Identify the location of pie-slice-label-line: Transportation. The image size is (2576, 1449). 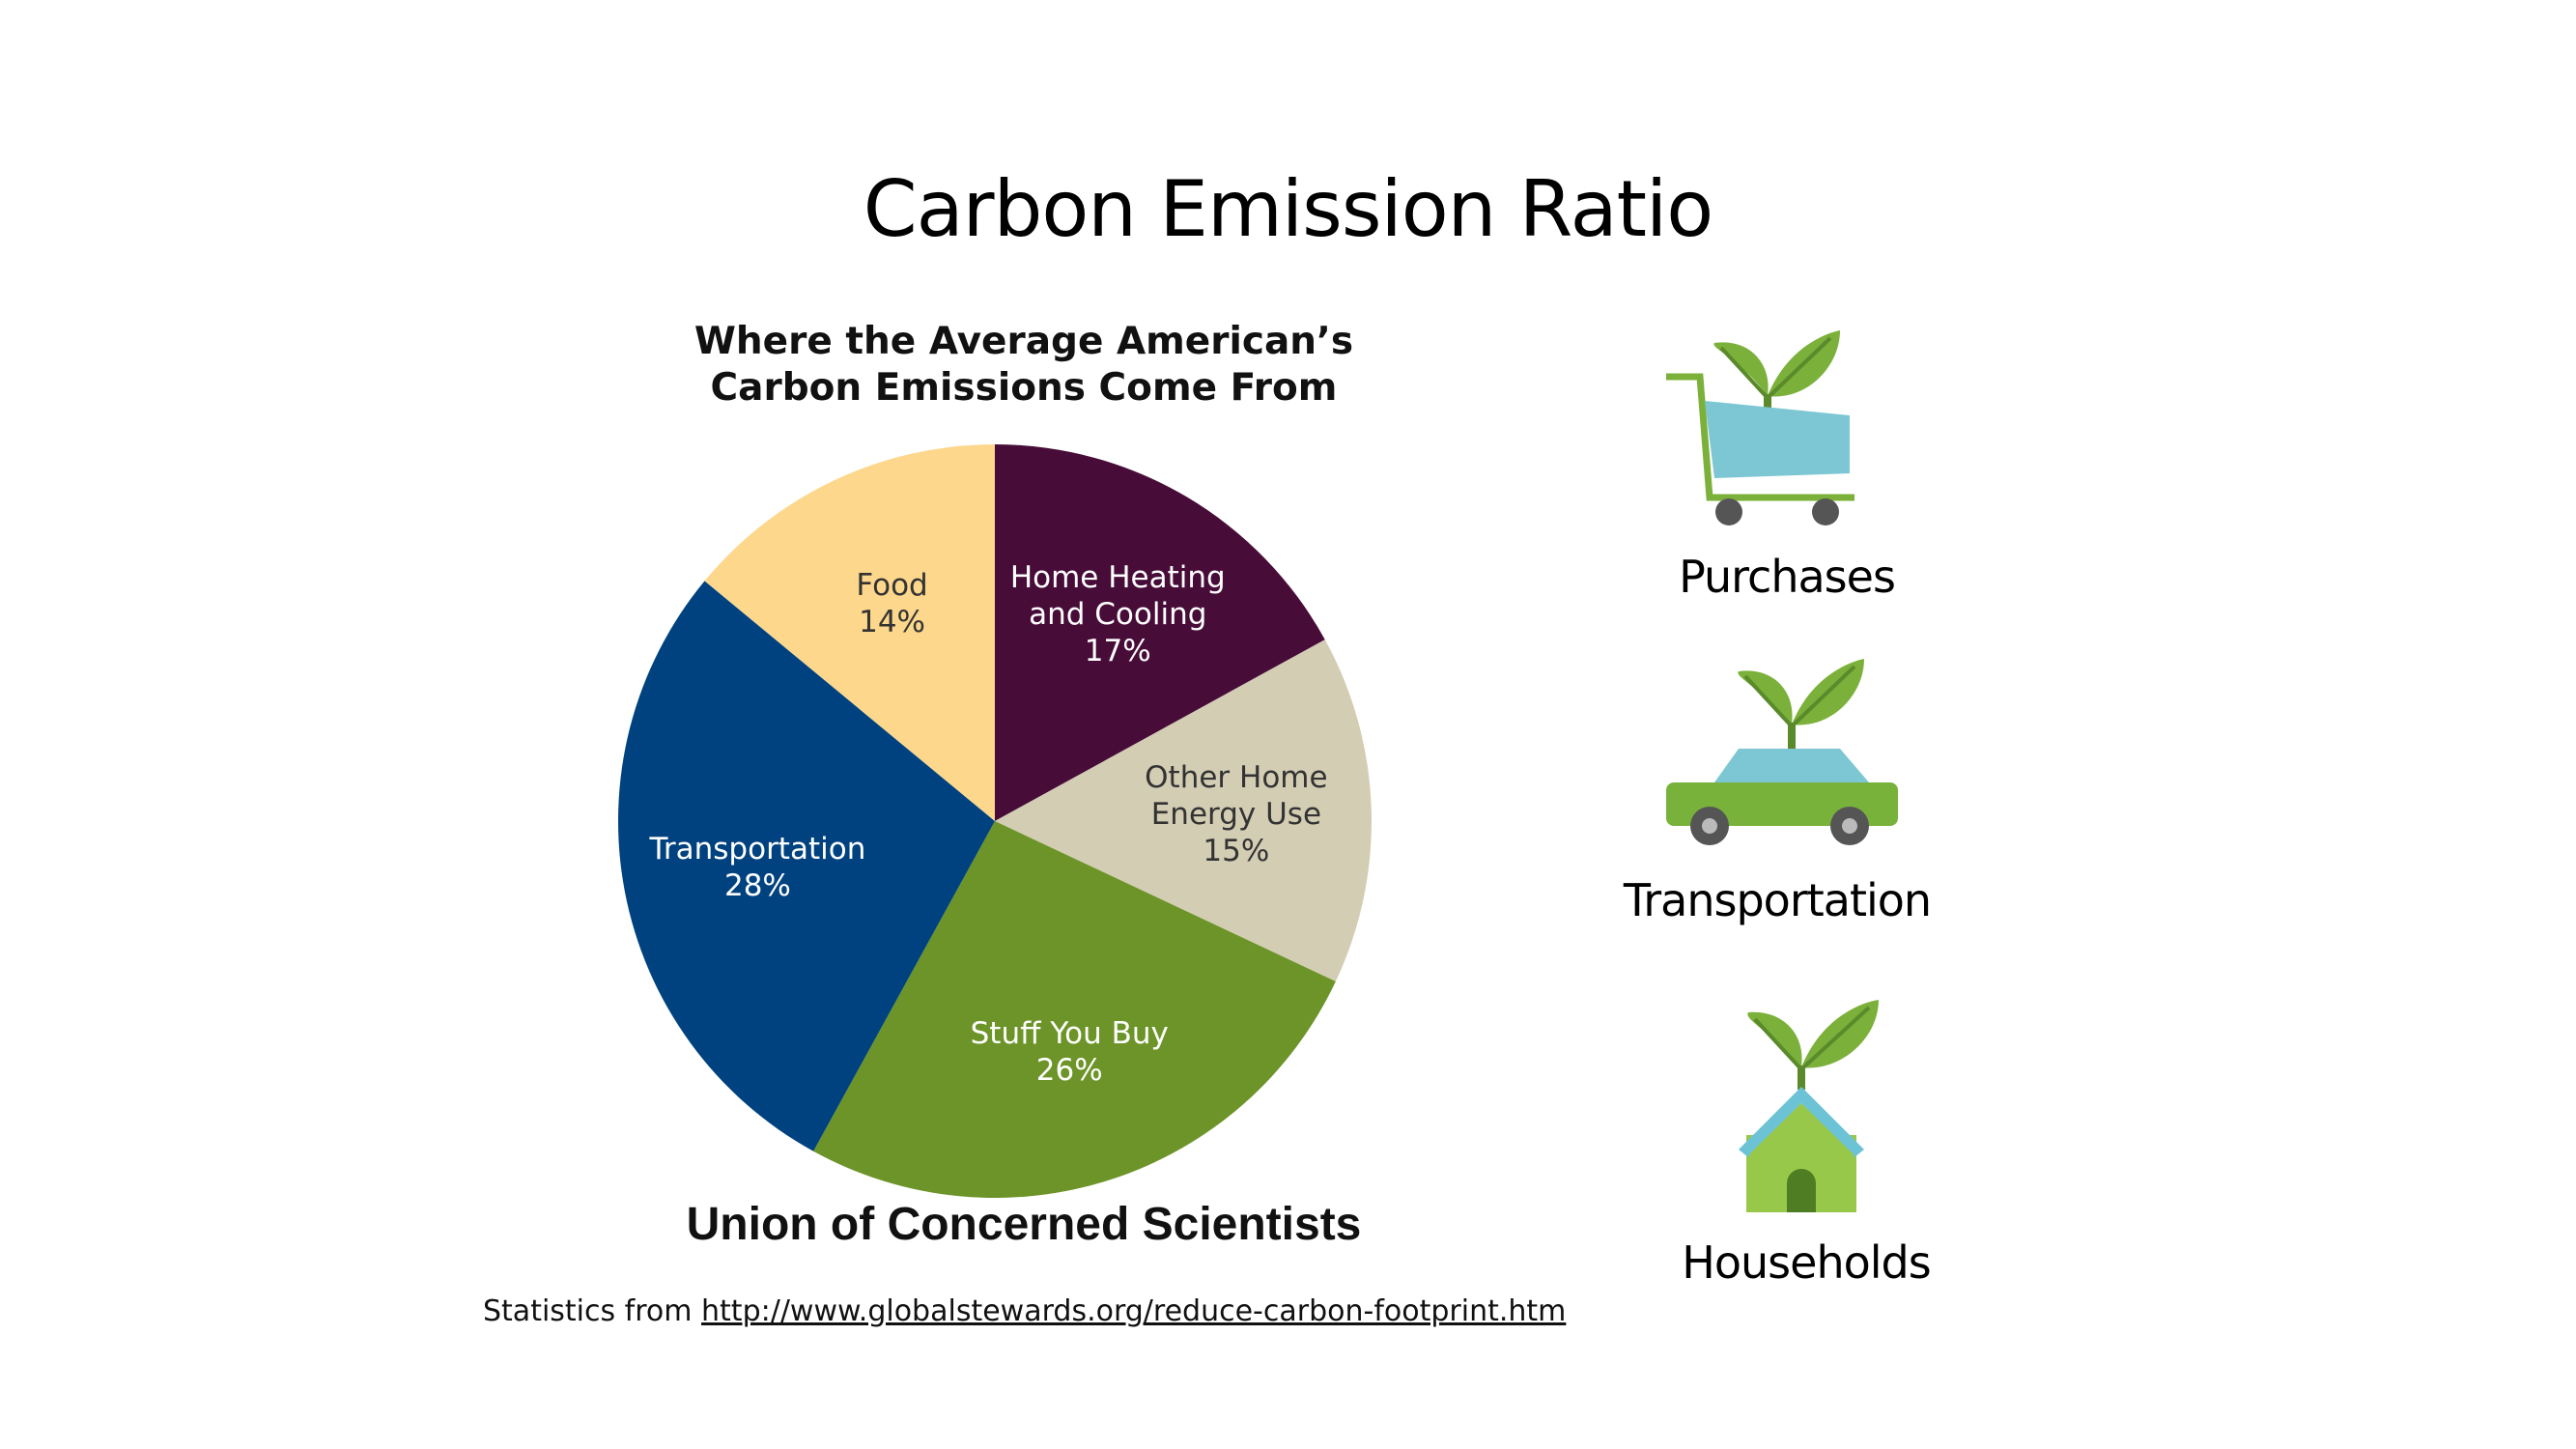
(757, 849).